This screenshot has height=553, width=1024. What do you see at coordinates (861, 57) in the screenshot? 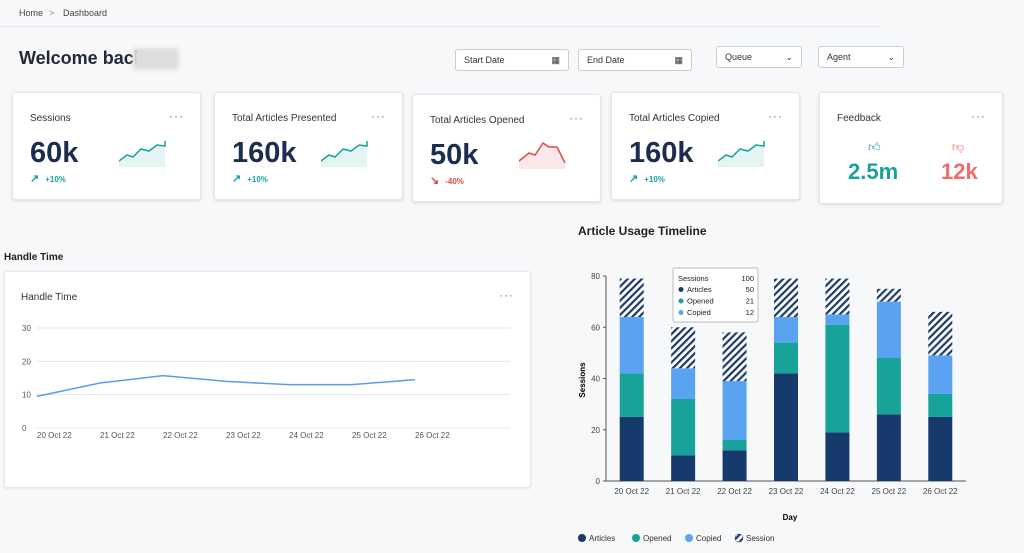
I see `agent-select: Agent ⌄` at bounding box center [861, 57].